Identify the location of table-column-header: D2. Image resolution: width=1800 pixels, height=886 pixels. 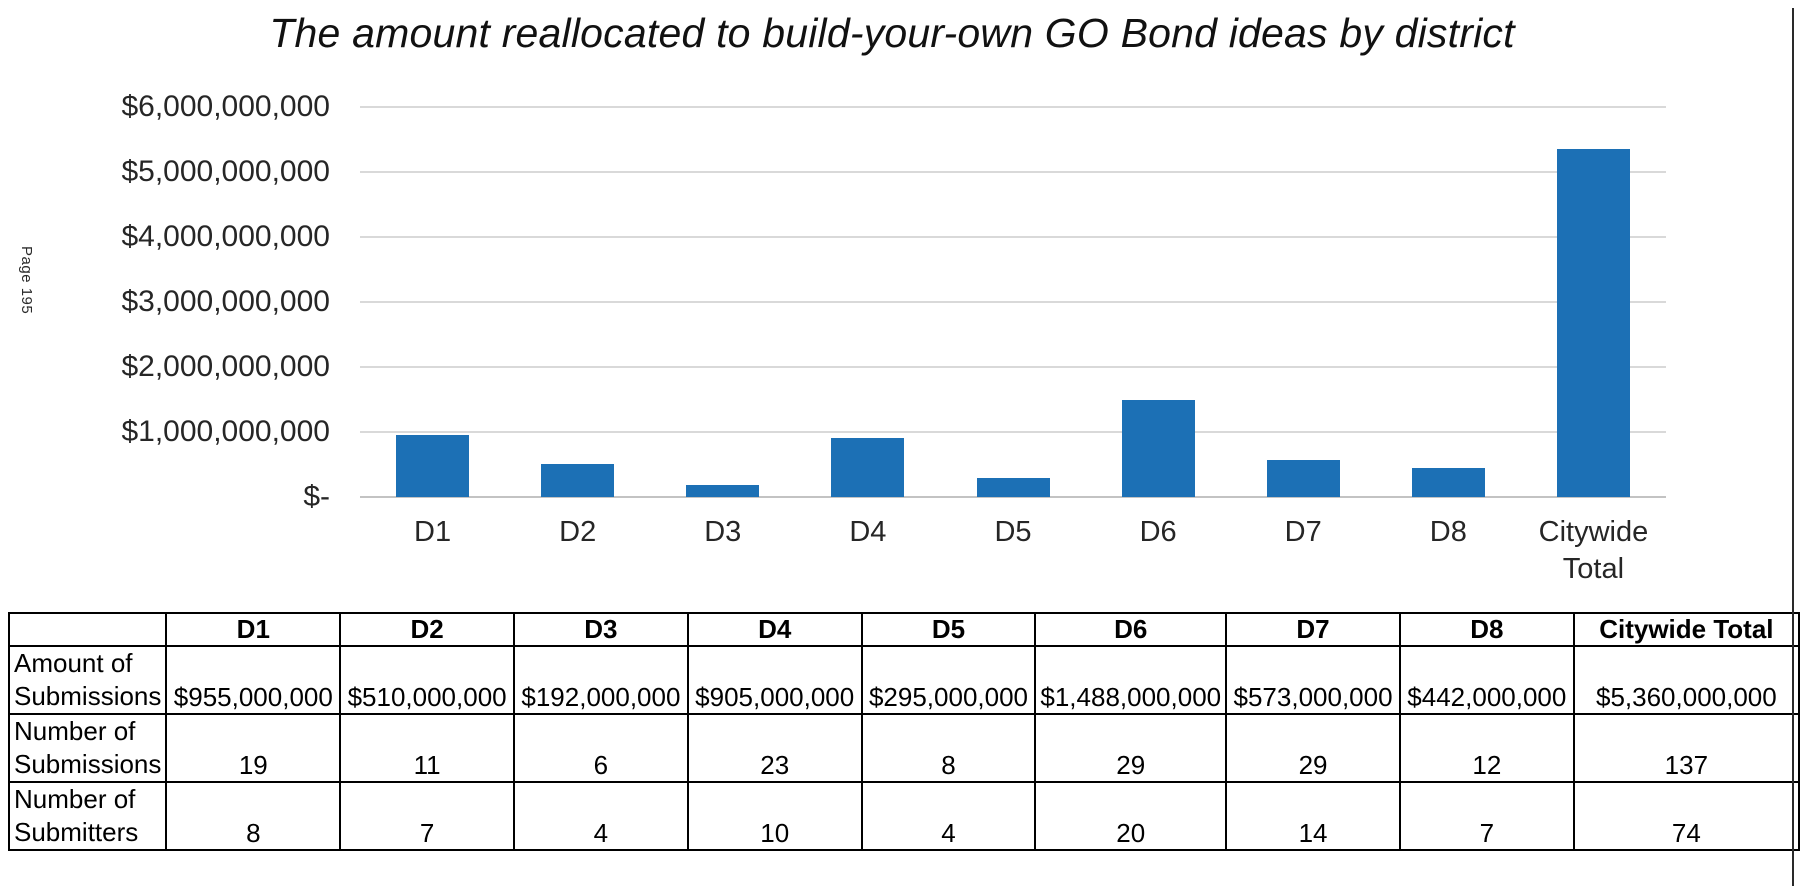
(427, 629).